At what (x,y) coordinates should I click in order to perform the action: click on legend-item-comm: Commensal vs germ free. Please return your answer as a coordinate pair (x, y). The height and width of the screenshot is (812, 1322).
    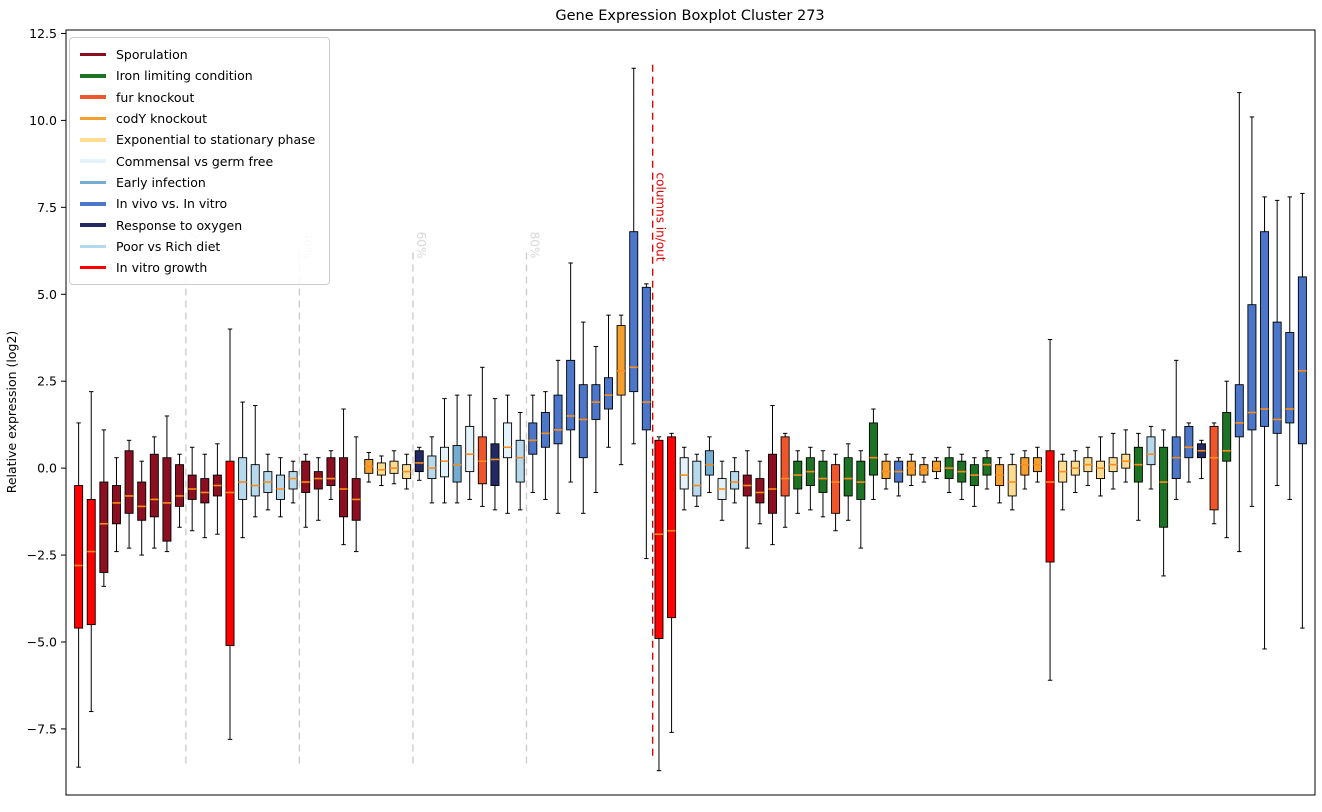
    Looking at the image, I should click on (197, 160).